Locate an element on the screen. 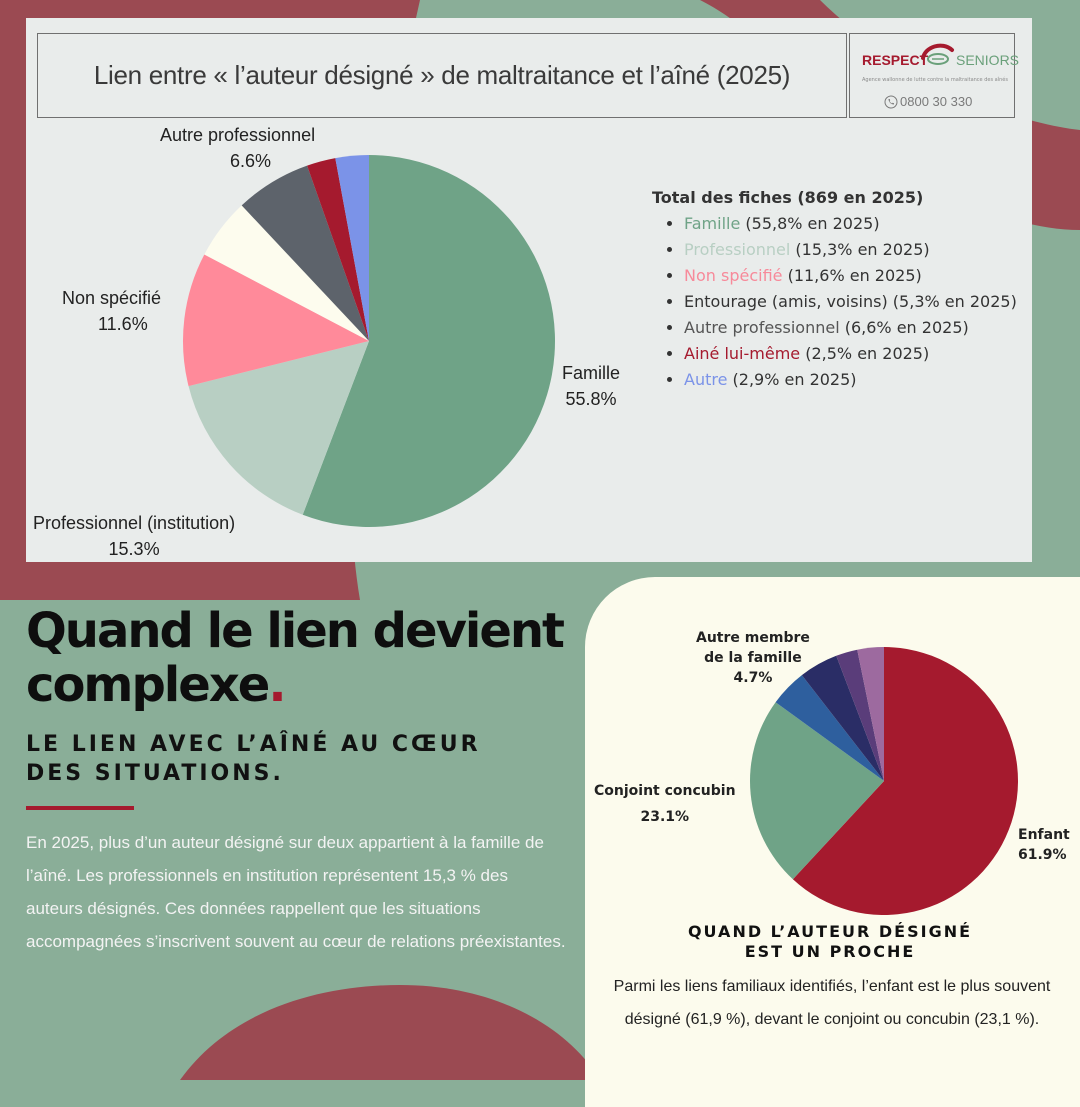 This screenshot has width=1080, height=1107. legend-item-name: Professionnel is located at coordinates (737, 249).